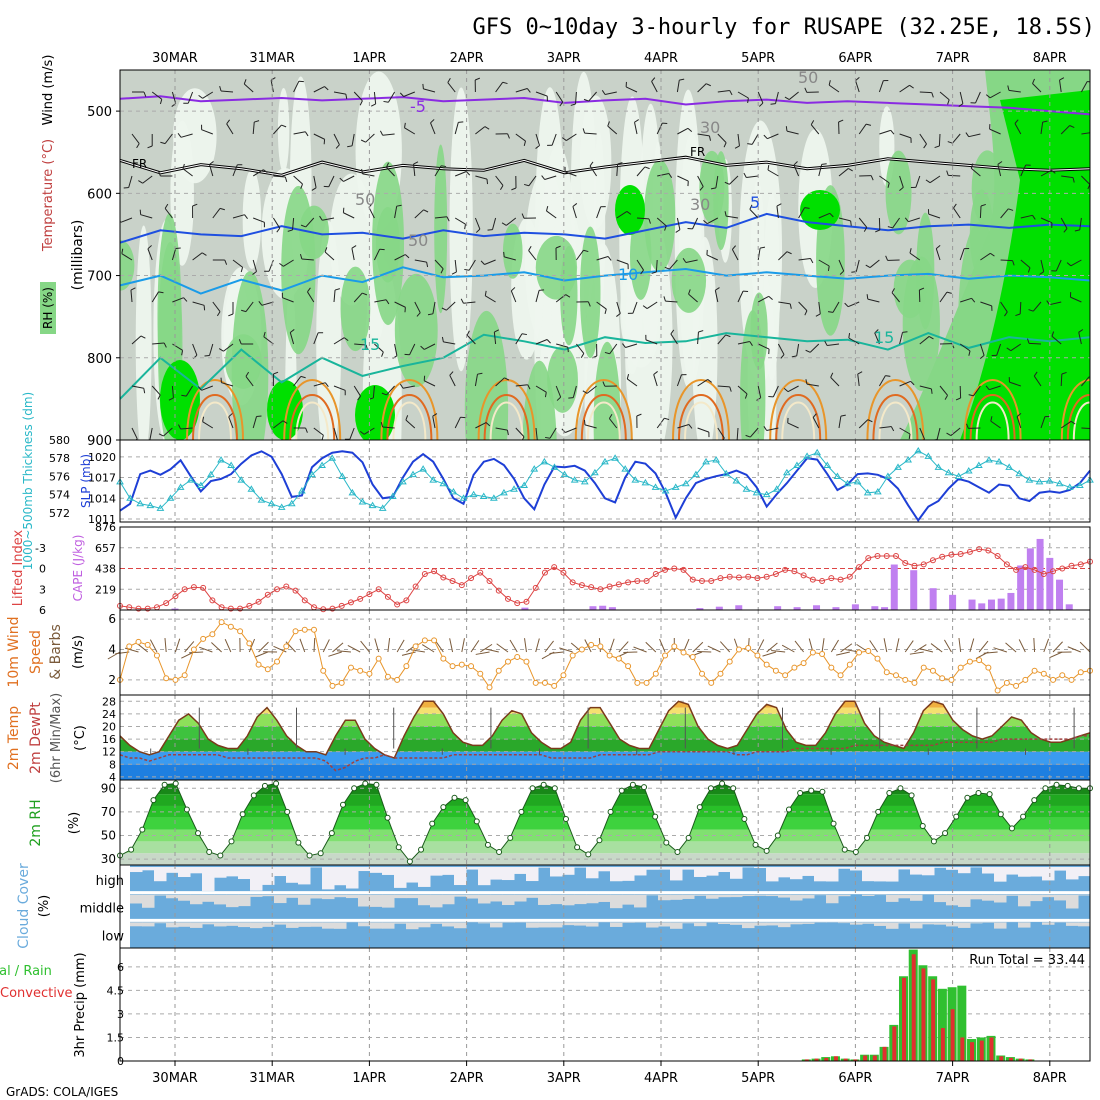 Image resolution: width=1100 pixels, height=1100 pixels. I want to click on warm-isotherm-arch, so click(215, 417).